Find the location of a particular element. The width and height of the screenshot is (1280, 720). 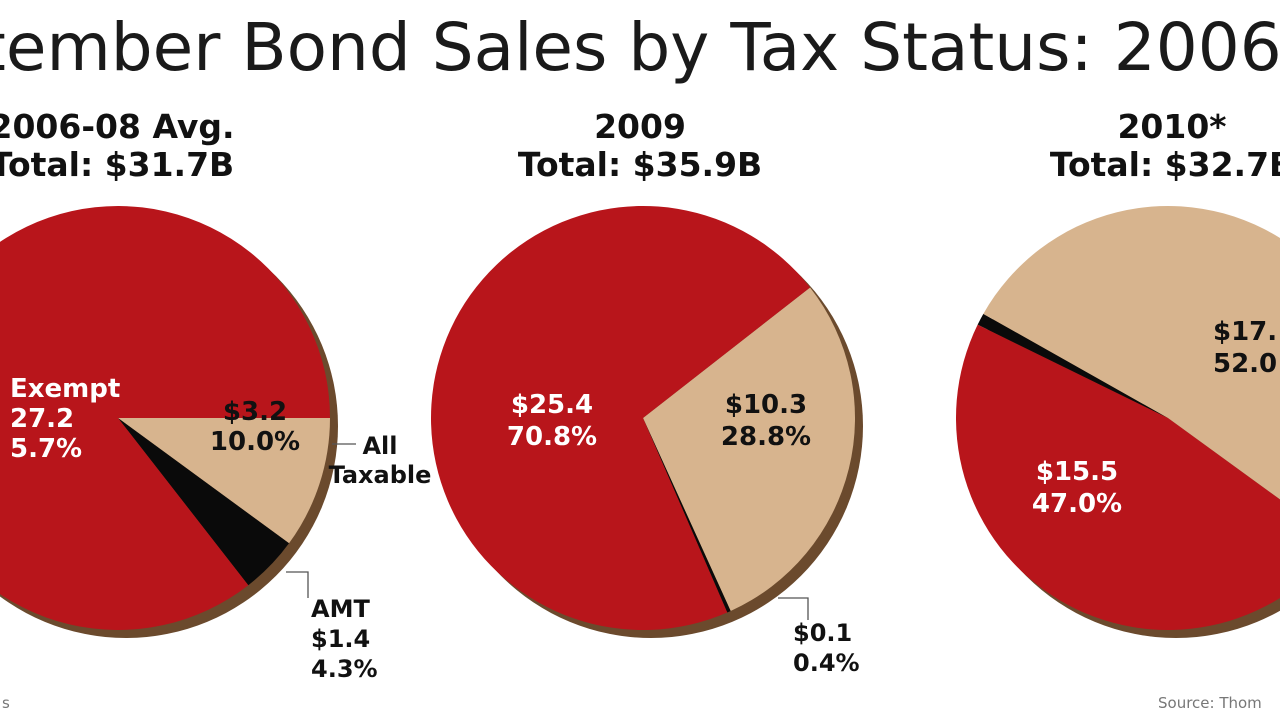

pie-2-slice-1-label: $25.4 70.8% is located at coordinates (552, 421).